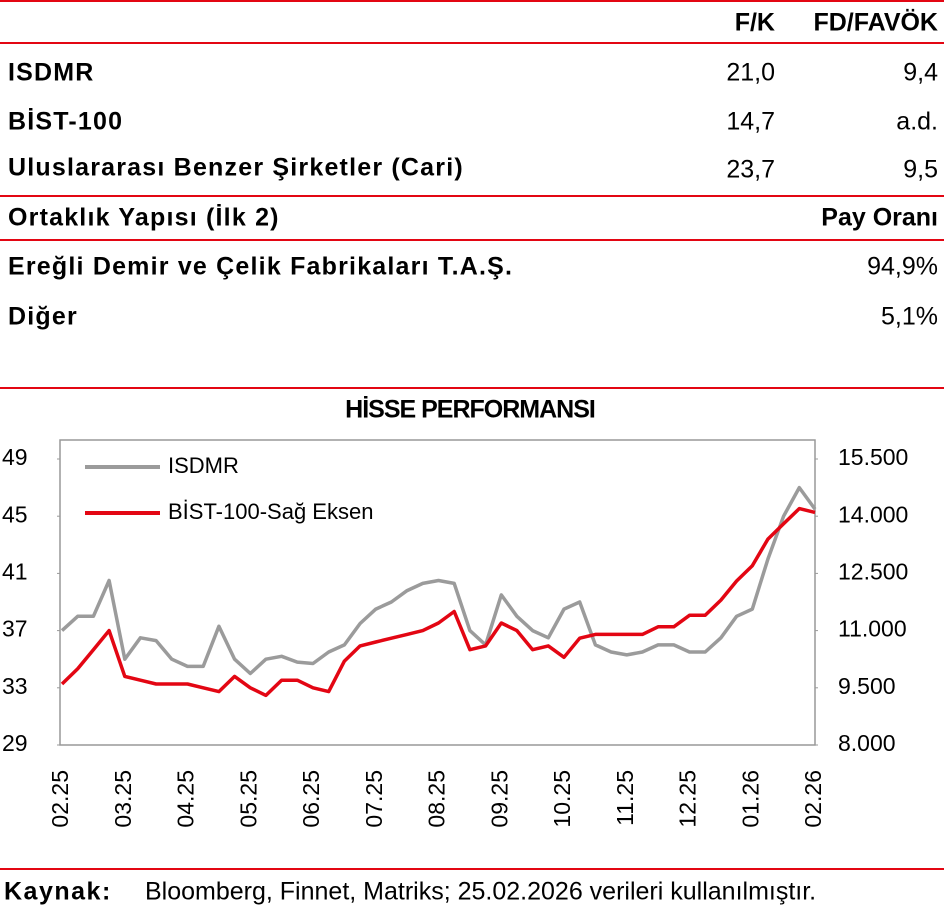  What do you see at coordinates (15, 686) in the screenshot?
I see `y-tick-label: 33` at bounding box center [15, 686].